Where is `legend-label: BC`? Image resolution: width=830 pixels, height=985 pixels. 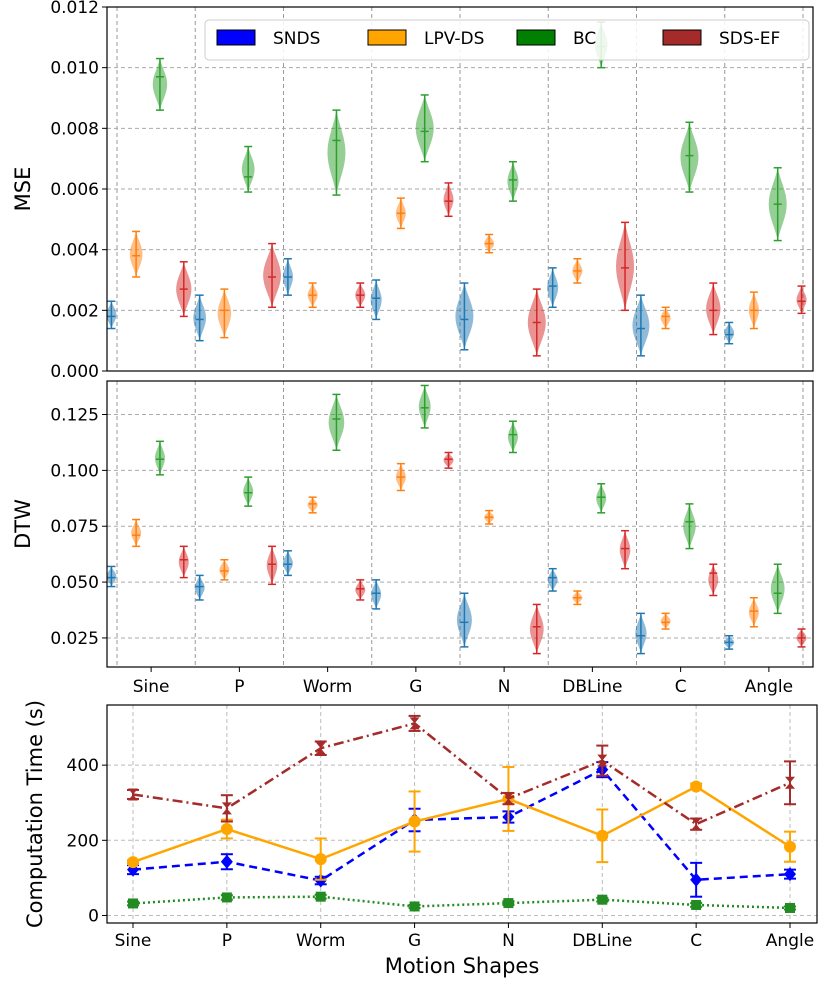
legend-label: BC is located at coordinates (584, 39).